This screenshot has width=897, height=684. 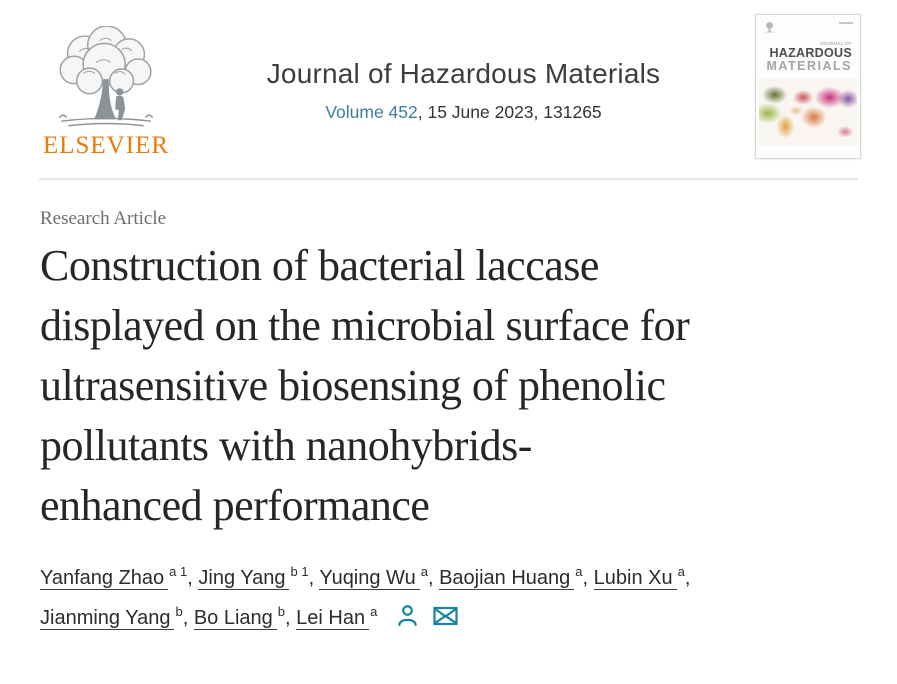 What do you see at coordinates (286, 445) in the screenshot?
I see `title-line: pollutants with nanohybrids-` at bounding box center [286, 445].